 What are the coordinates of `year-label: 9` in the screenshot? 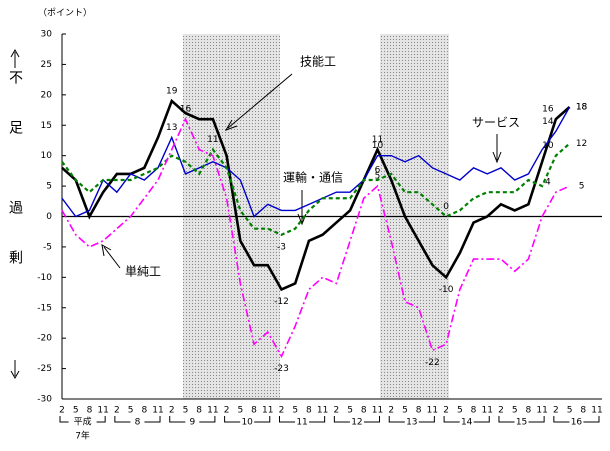 It's located at (192, 423).